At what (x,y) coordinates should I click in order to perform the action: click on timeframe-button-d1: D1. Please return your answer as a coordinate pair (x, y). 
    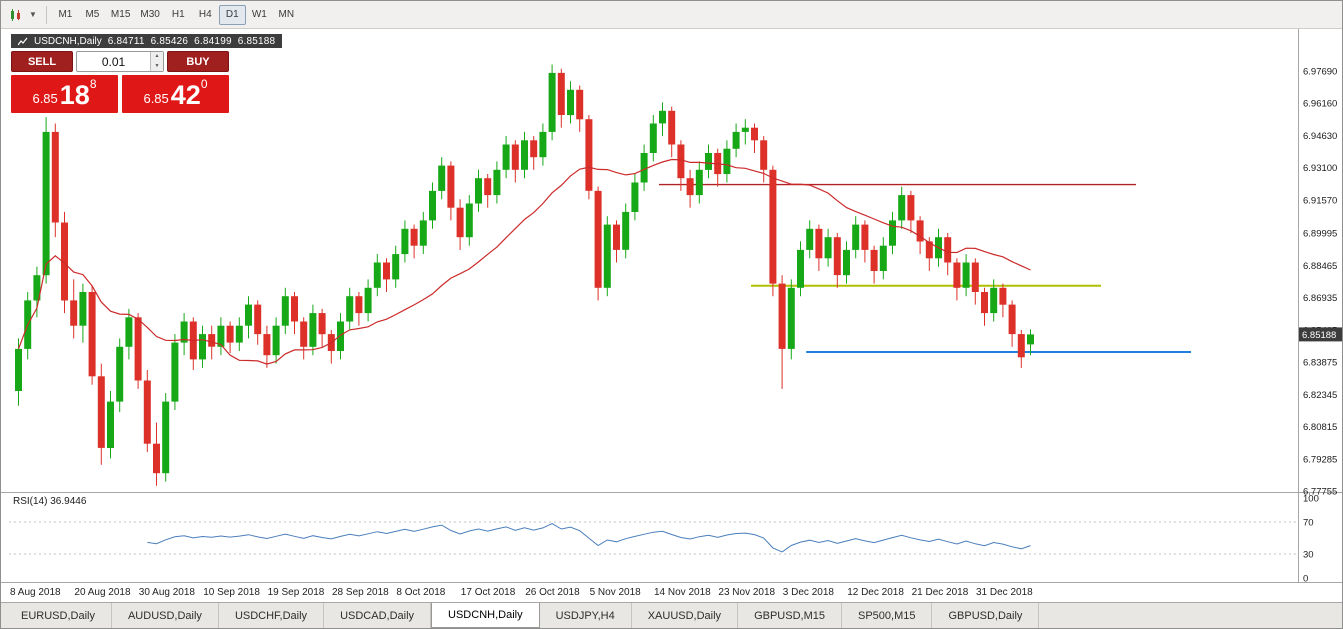
    Looking at the image, I should click on (232, 14).